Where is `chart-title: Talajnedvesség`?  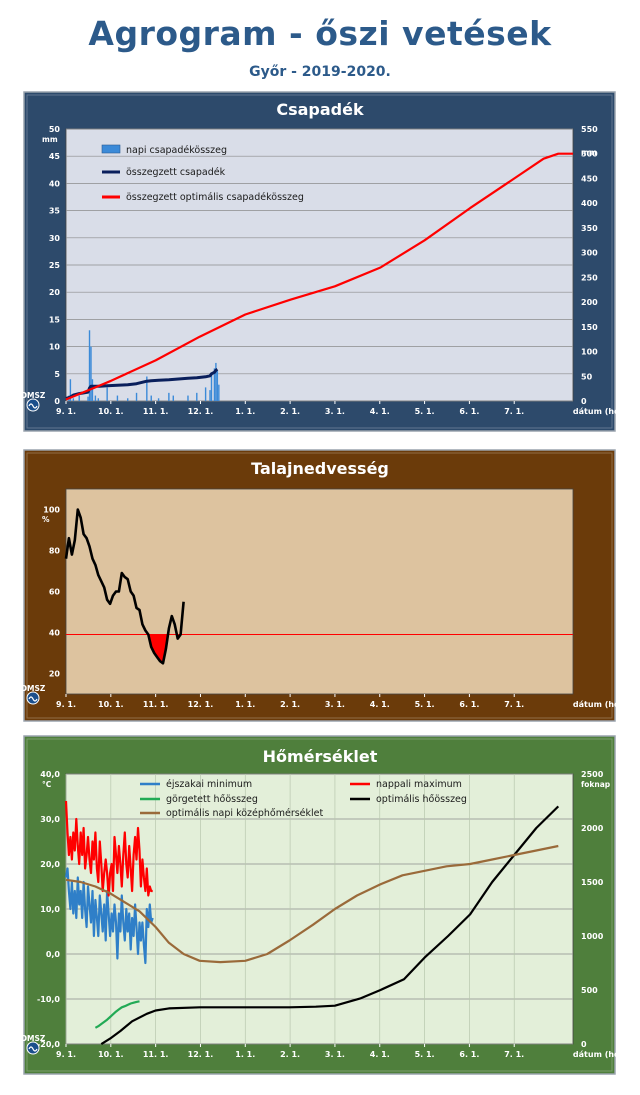
chart-title: Talajnedvesség is located at coordinates (320, 468).